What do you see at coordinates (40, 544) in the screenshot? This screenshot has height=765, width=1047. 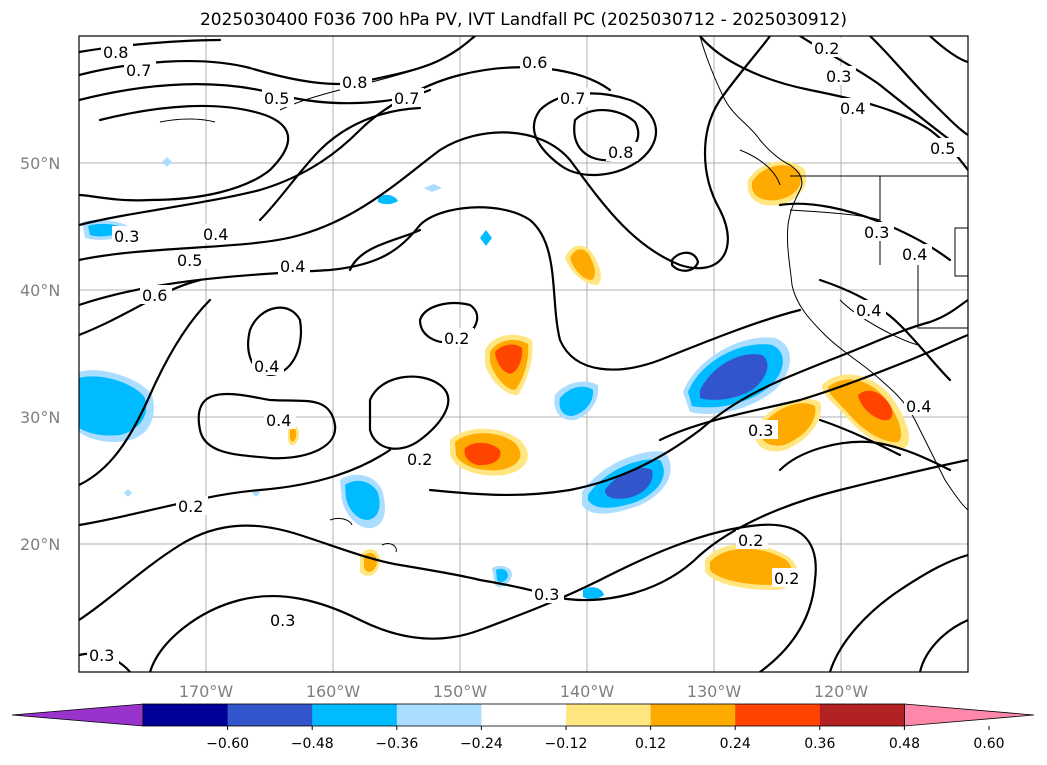 I see `lat-tick-label: 20°N` at bounding box center [40, 544].